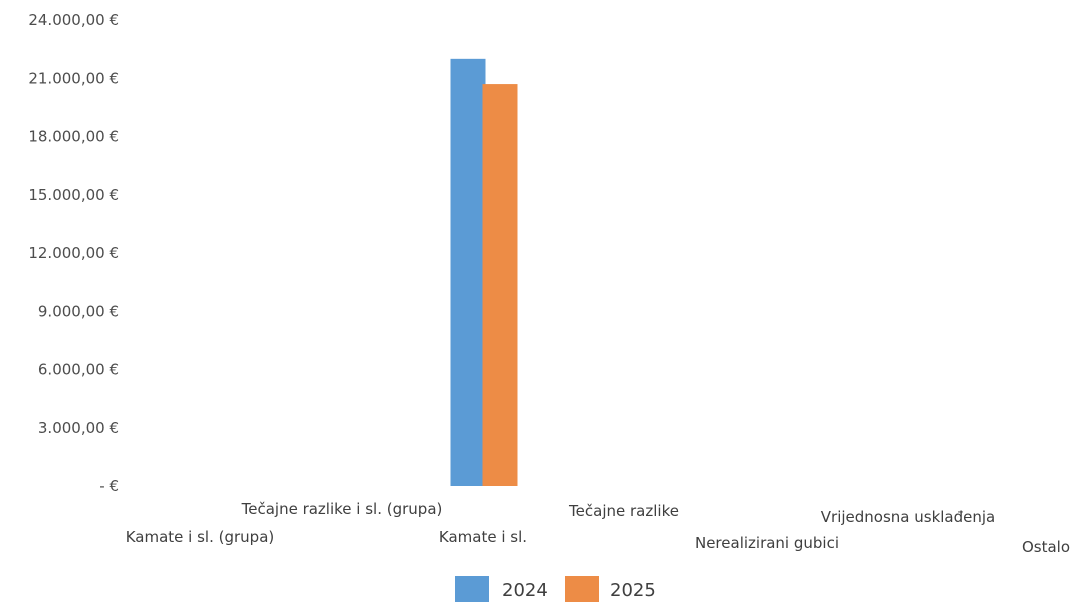  I want to click on x-tick-label: Tečajne razlike i sl. (grupa), so click(342, 509).